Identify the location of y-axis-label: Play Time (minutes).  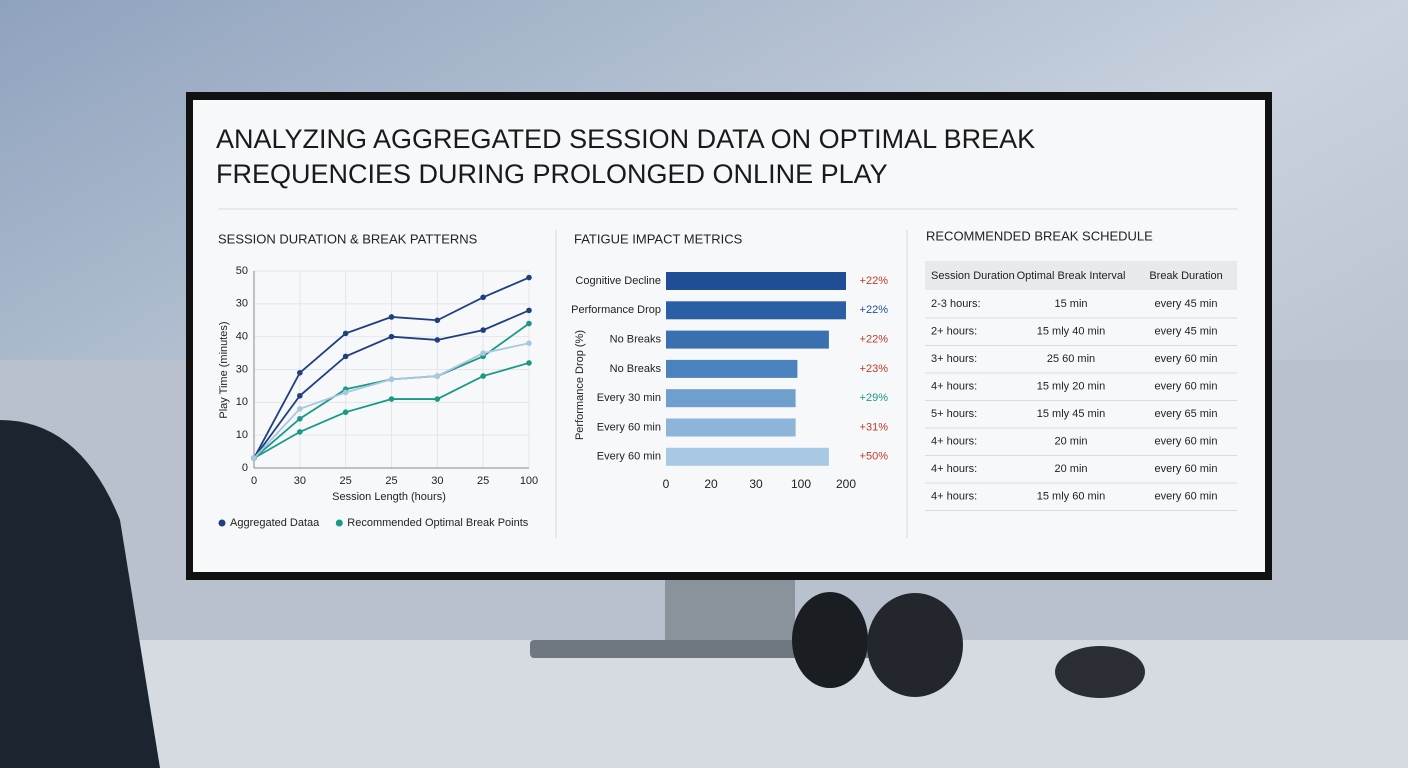
(224, 369).